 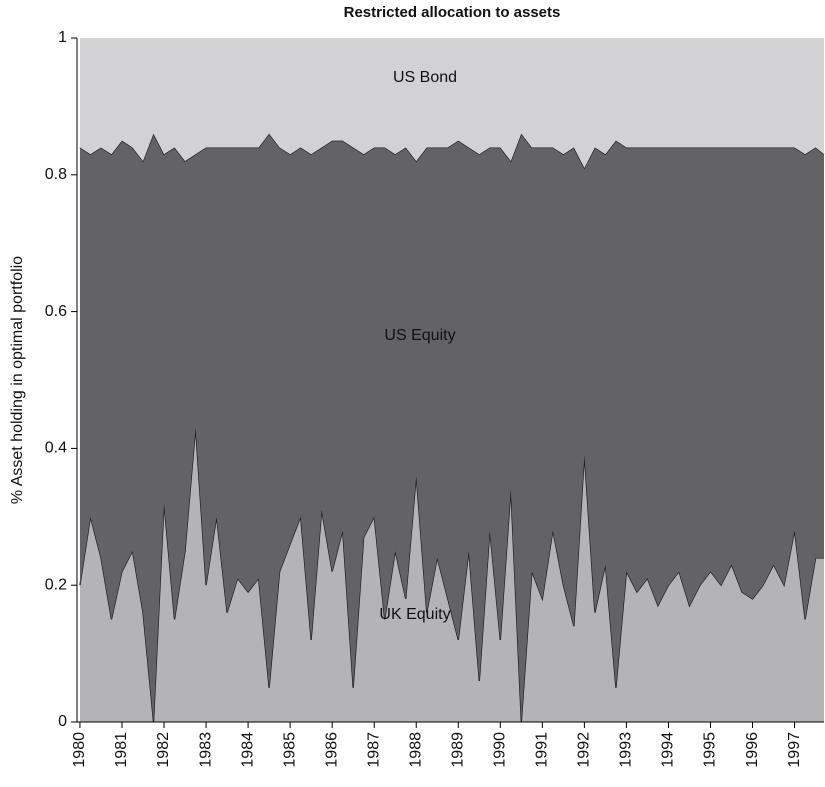 What do you see at coordinates (56, 448) in the screenshot?
I see `y-tick-label: 0.4` at bounding box center [56, 448].